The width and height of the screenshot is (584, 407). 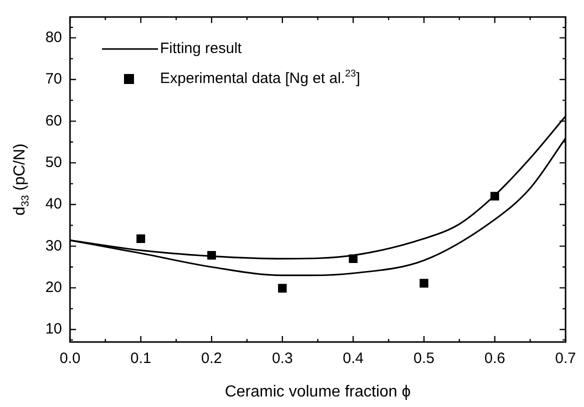 What do you see at coordinates (565, 359) in the screenshot?
I see `x-tick-label: 0.7` at bounding box center [565, 359].